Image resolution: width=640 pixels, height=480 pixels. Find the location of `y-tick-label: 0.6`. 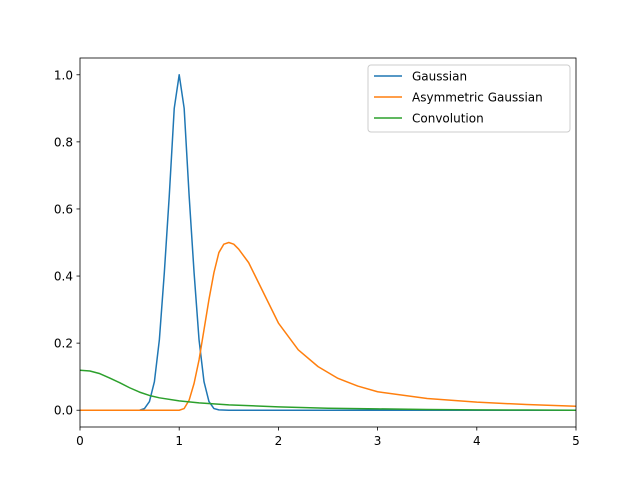

y-tick-label: 0.6 is located at coordinates (63, 209).